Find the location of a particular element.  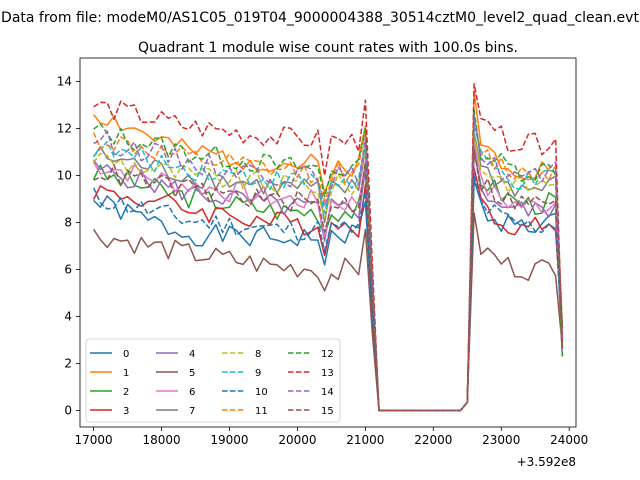

legend-label-9: 9 is located at coordinates (258, 373).